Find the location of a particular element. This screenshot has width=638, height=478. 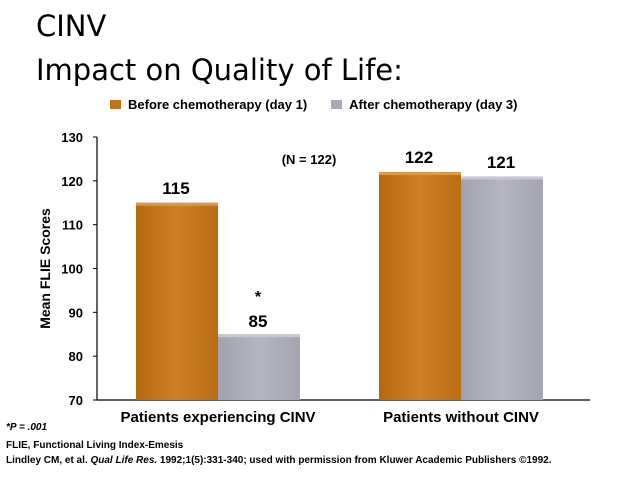

citation-authors: Lindley CM, et al. is located at coordinates (48, 460).